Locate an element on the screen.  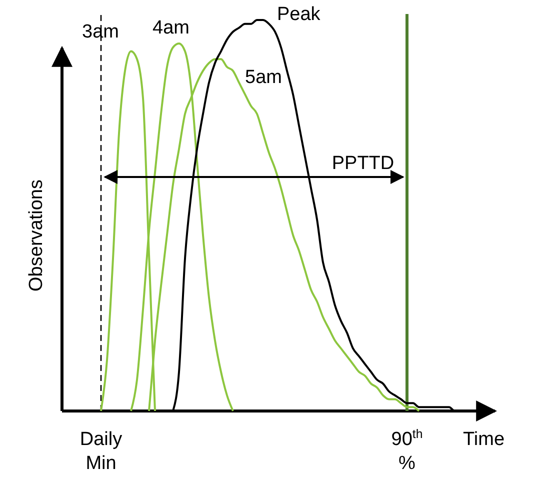
y-axis-title: Observations is located at coordinates (36, 236).